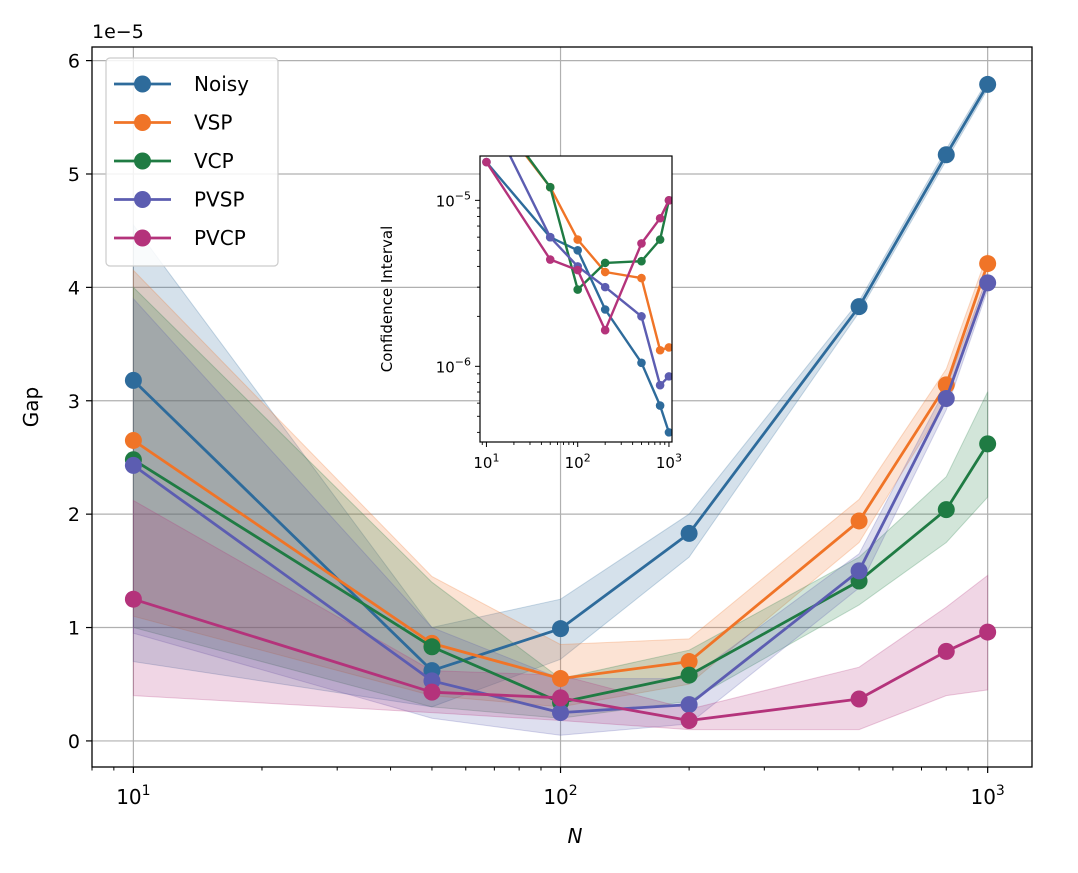  Describe the element at coordinates (575, 836) in the screenshot. I see `x-axis-title: N` at that location.